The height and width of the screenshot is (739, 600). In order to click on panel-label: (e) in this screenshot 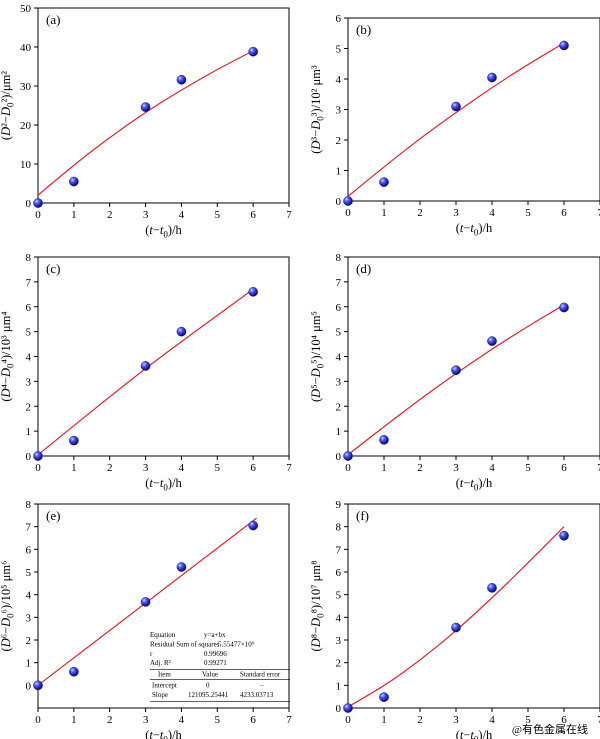, I will do `click(53, 515)`.